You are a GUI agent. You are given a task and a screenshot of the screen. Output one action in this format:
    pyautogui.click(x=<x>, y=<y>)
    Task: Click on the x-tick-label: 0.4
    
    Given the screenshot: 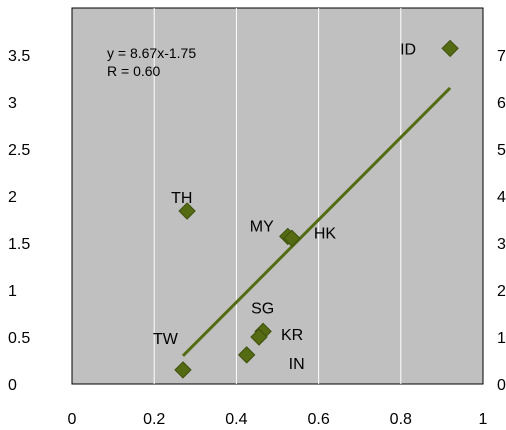 What is the action you would take?
    pyautogui.click(x=236, y=419)
    